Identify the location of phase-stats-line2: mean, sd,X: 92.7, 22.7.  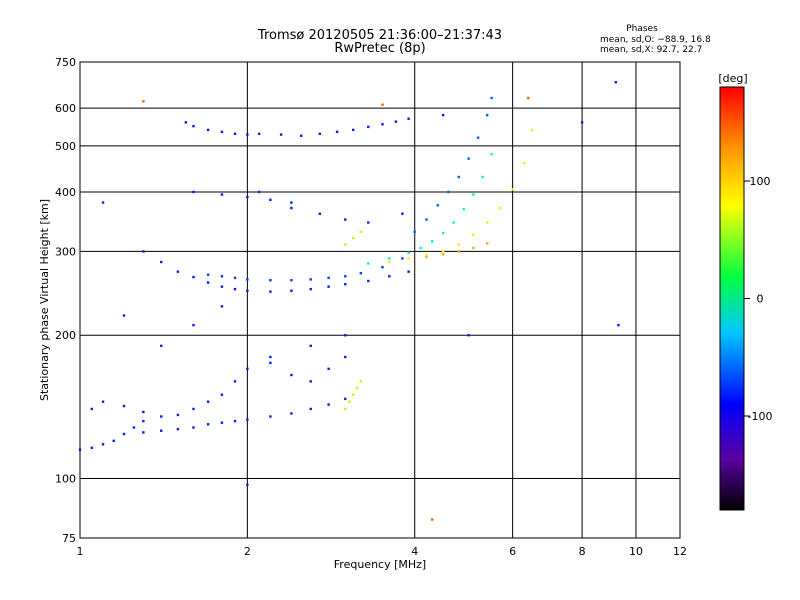
(651, 50).